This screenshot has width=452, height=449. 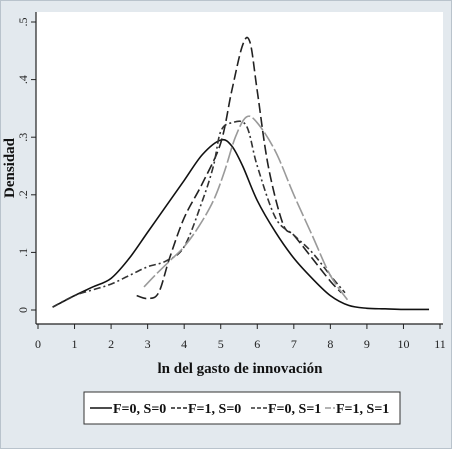 What do you see at coordinates (294, 344) in the screenshot?
I see `x-tick-label: 7` at bounding box center [294, 344].